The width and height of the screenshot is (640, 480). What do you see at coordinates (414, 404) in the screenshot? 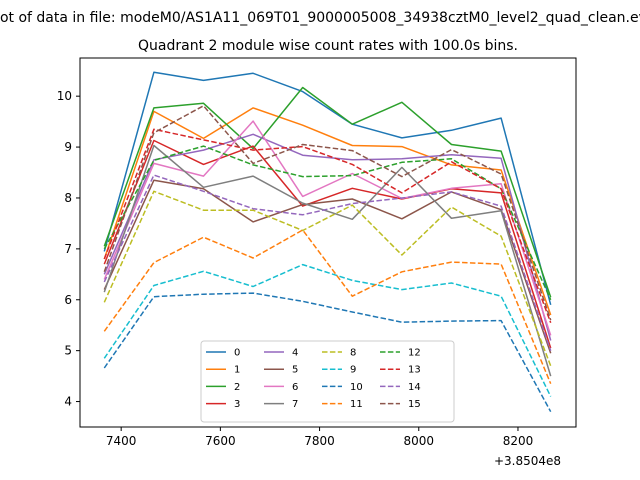
I see `legend-label-15: 15` at bounding box center [414, 404].